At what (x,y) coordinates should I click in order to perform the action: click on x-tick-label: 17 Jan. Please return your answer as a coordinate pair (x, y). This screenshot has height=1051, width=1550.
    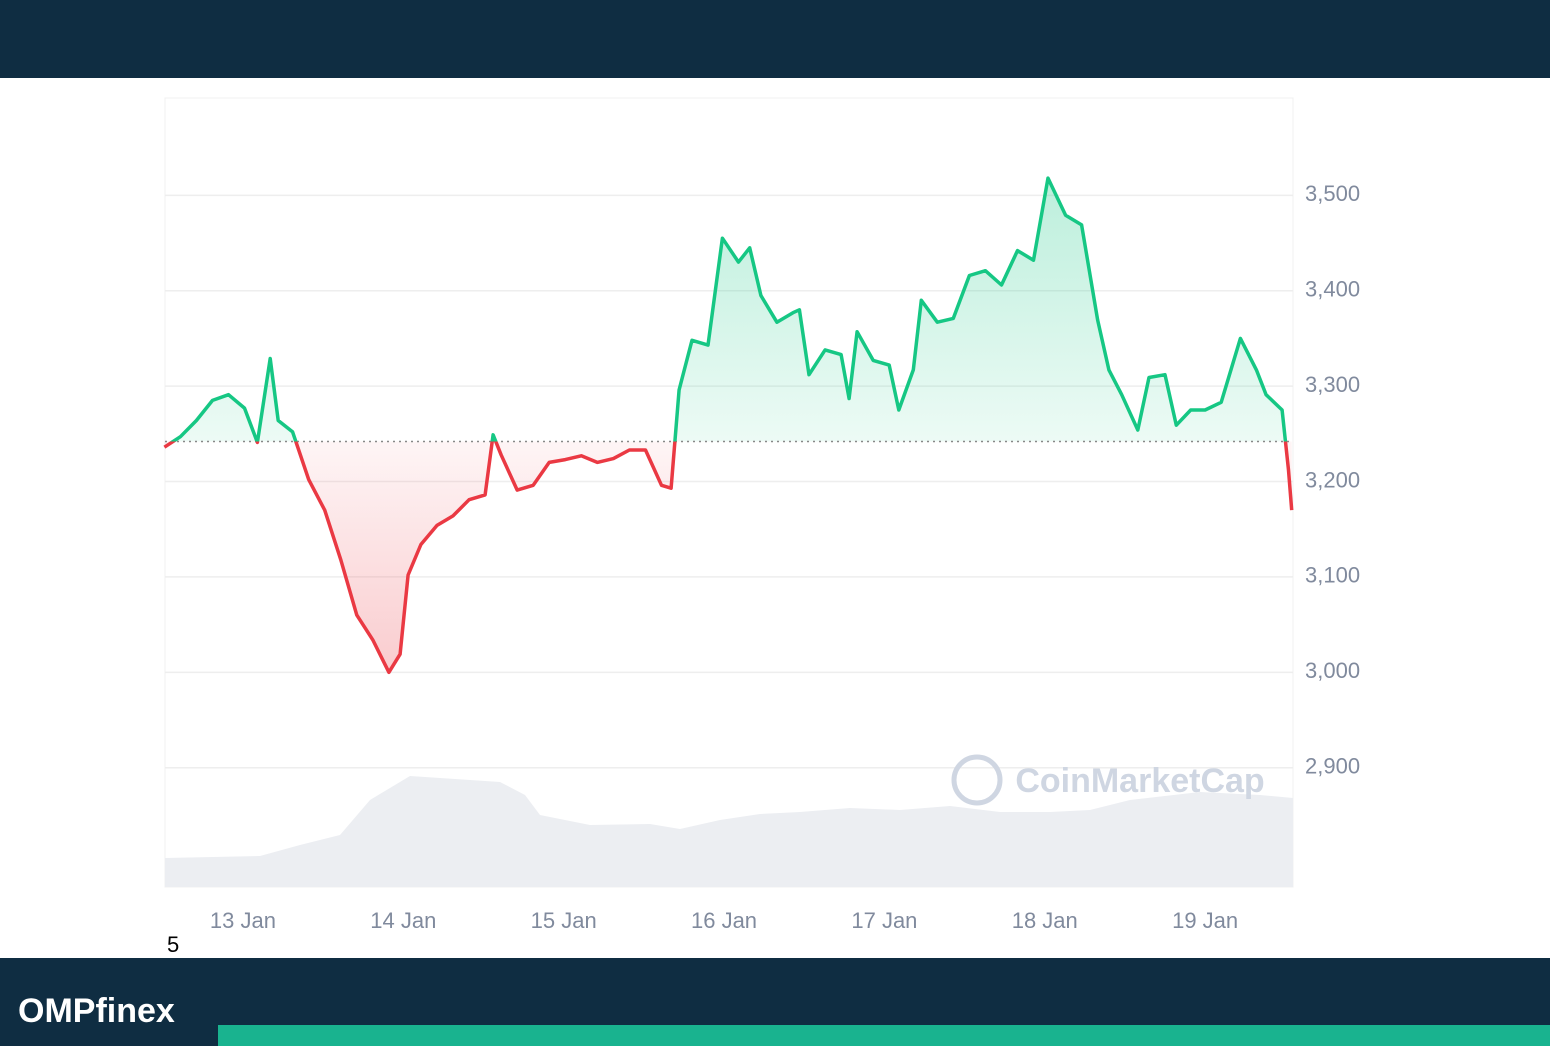
    Looking at the image, I should click on (884, 920).